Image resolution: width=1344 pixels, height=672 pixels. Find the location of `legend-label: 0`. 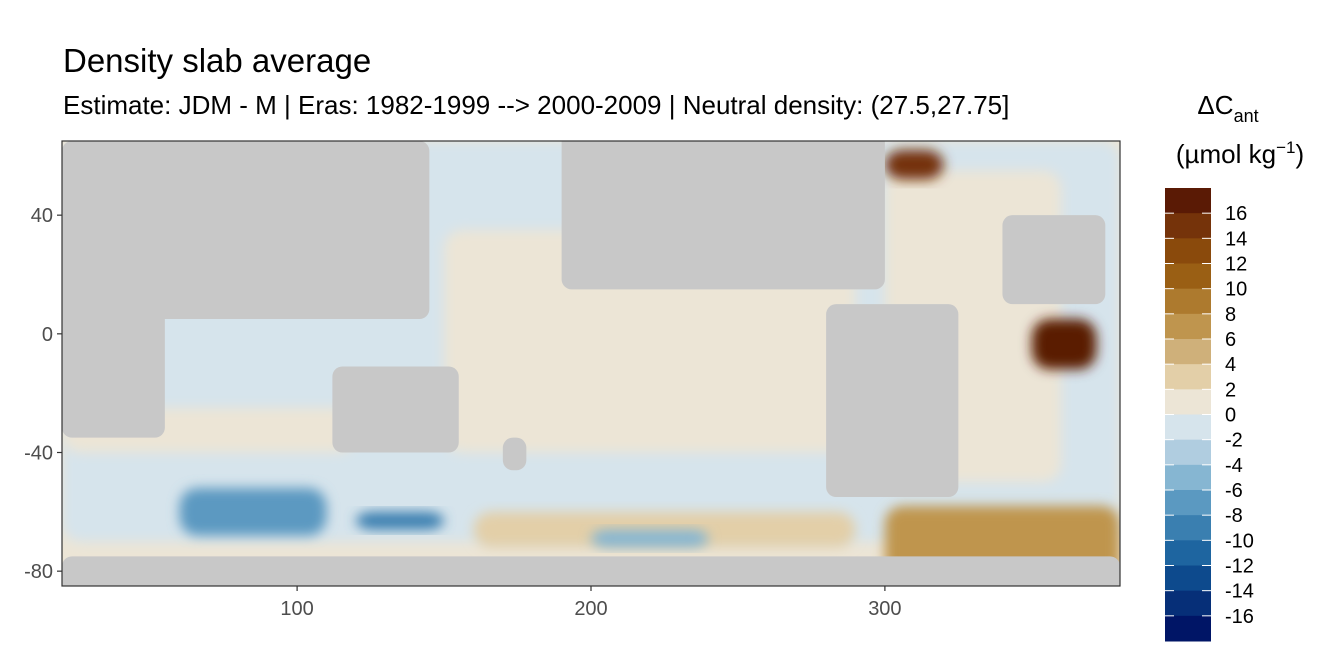

legend-label: 0 is located at coordinates (1230, 416).